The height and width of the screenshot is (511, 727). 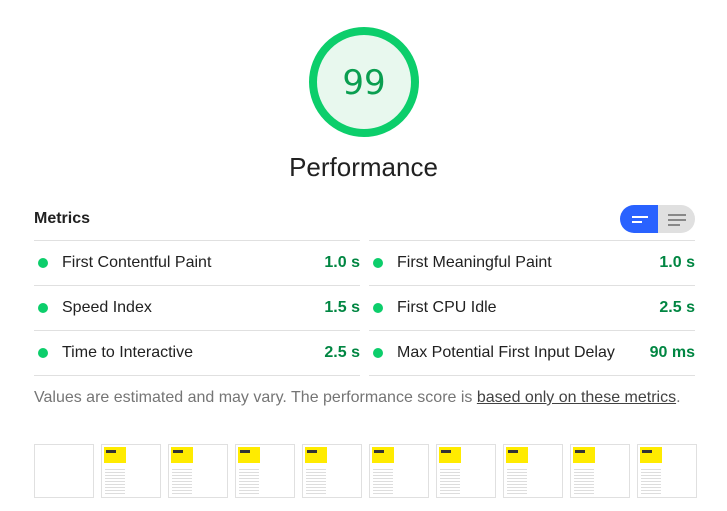 What do you see at coordinates (365, 471) in the screenshot?
I see `filmstrip` at bounding box center [365, 471].